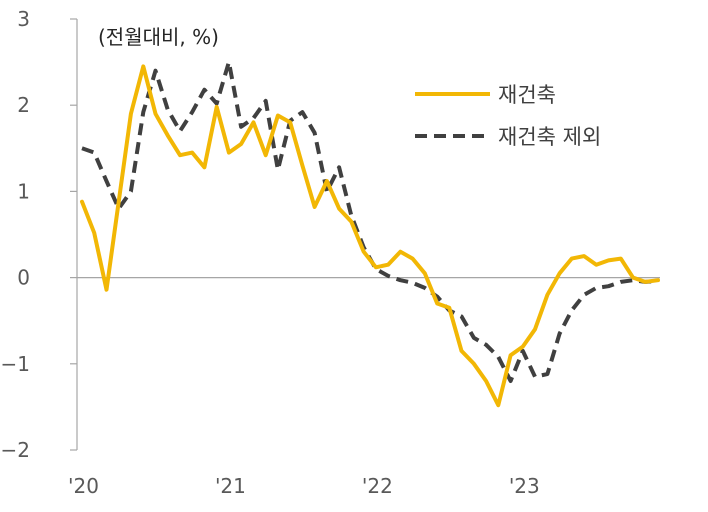 The height and width of the screenshot is (512, 708). What do you see at coordinates (23, 19) in the screenshot?
I see `y-tick-label: 3` at bounding box center [23, 19].